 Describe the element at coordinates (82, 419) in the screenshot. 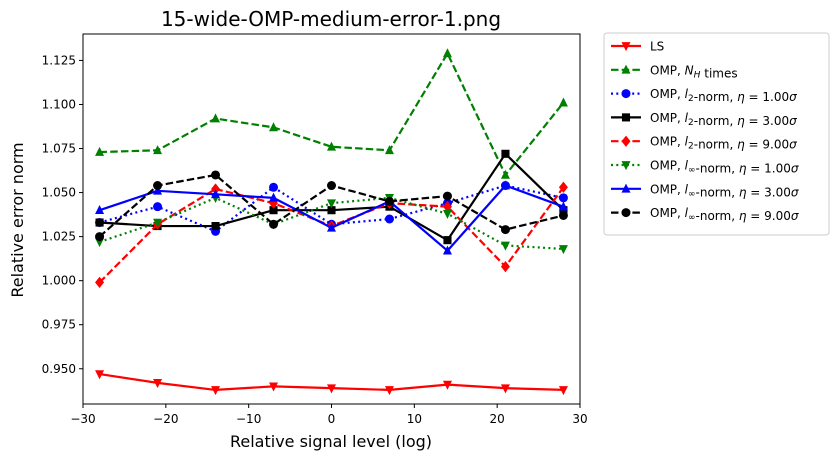

I see `x-tick-label: −30` at that location.